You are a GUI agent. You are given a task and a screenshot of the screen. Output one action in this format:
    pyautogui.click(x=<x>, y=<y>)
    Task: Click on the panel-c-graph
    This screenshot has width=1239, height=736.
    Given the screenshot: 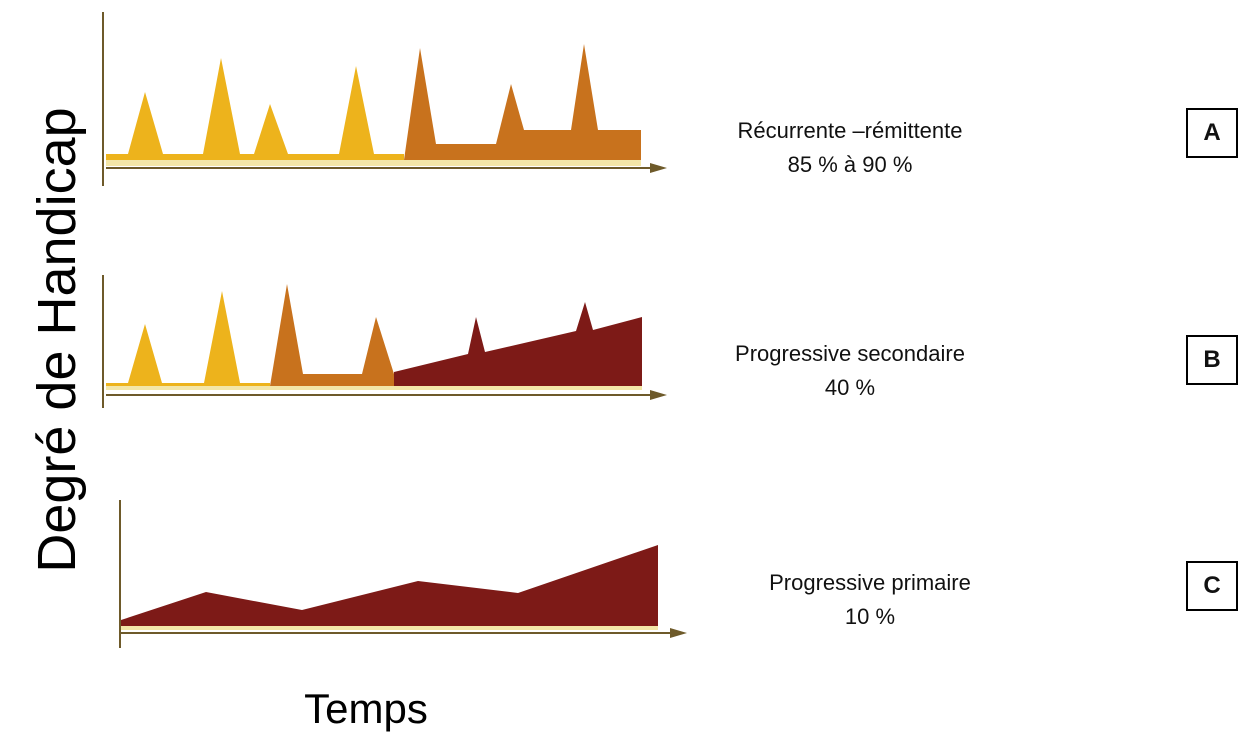 What is the action you would take?
    pyautogui.click(x=403, y=574)
    